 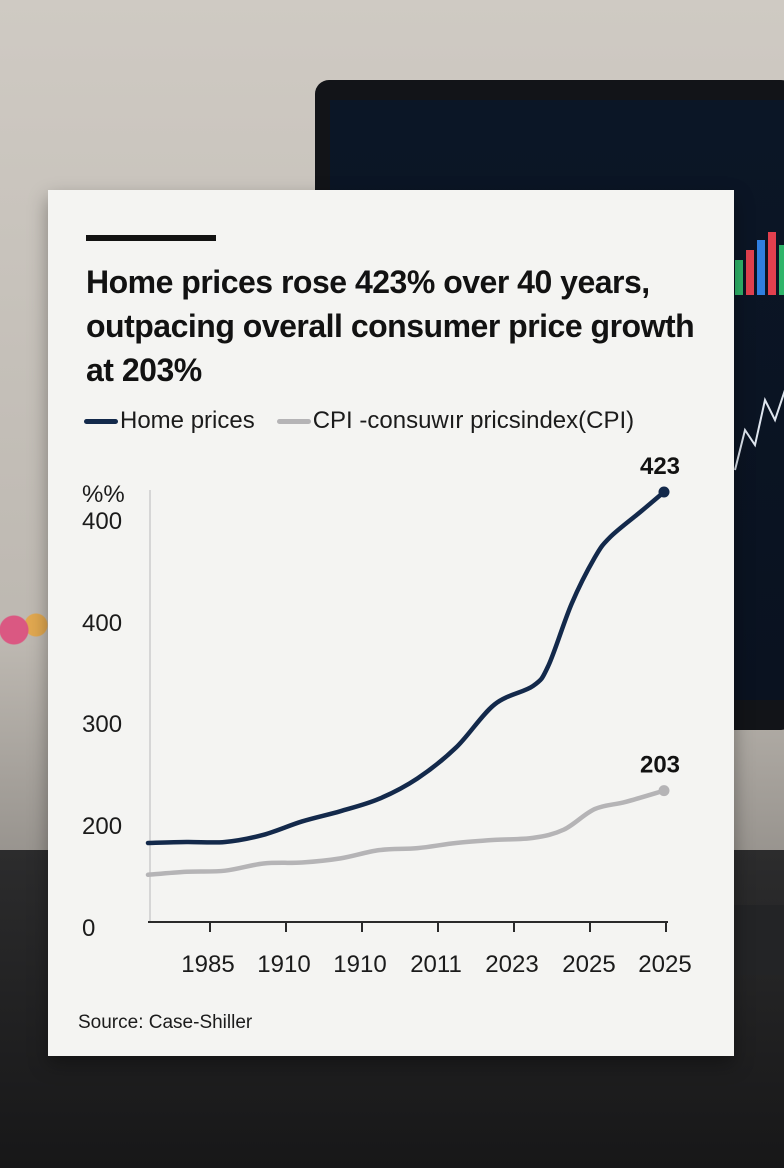 I want to click on data-label-home-prices: 423, so click(x=660, y=466).